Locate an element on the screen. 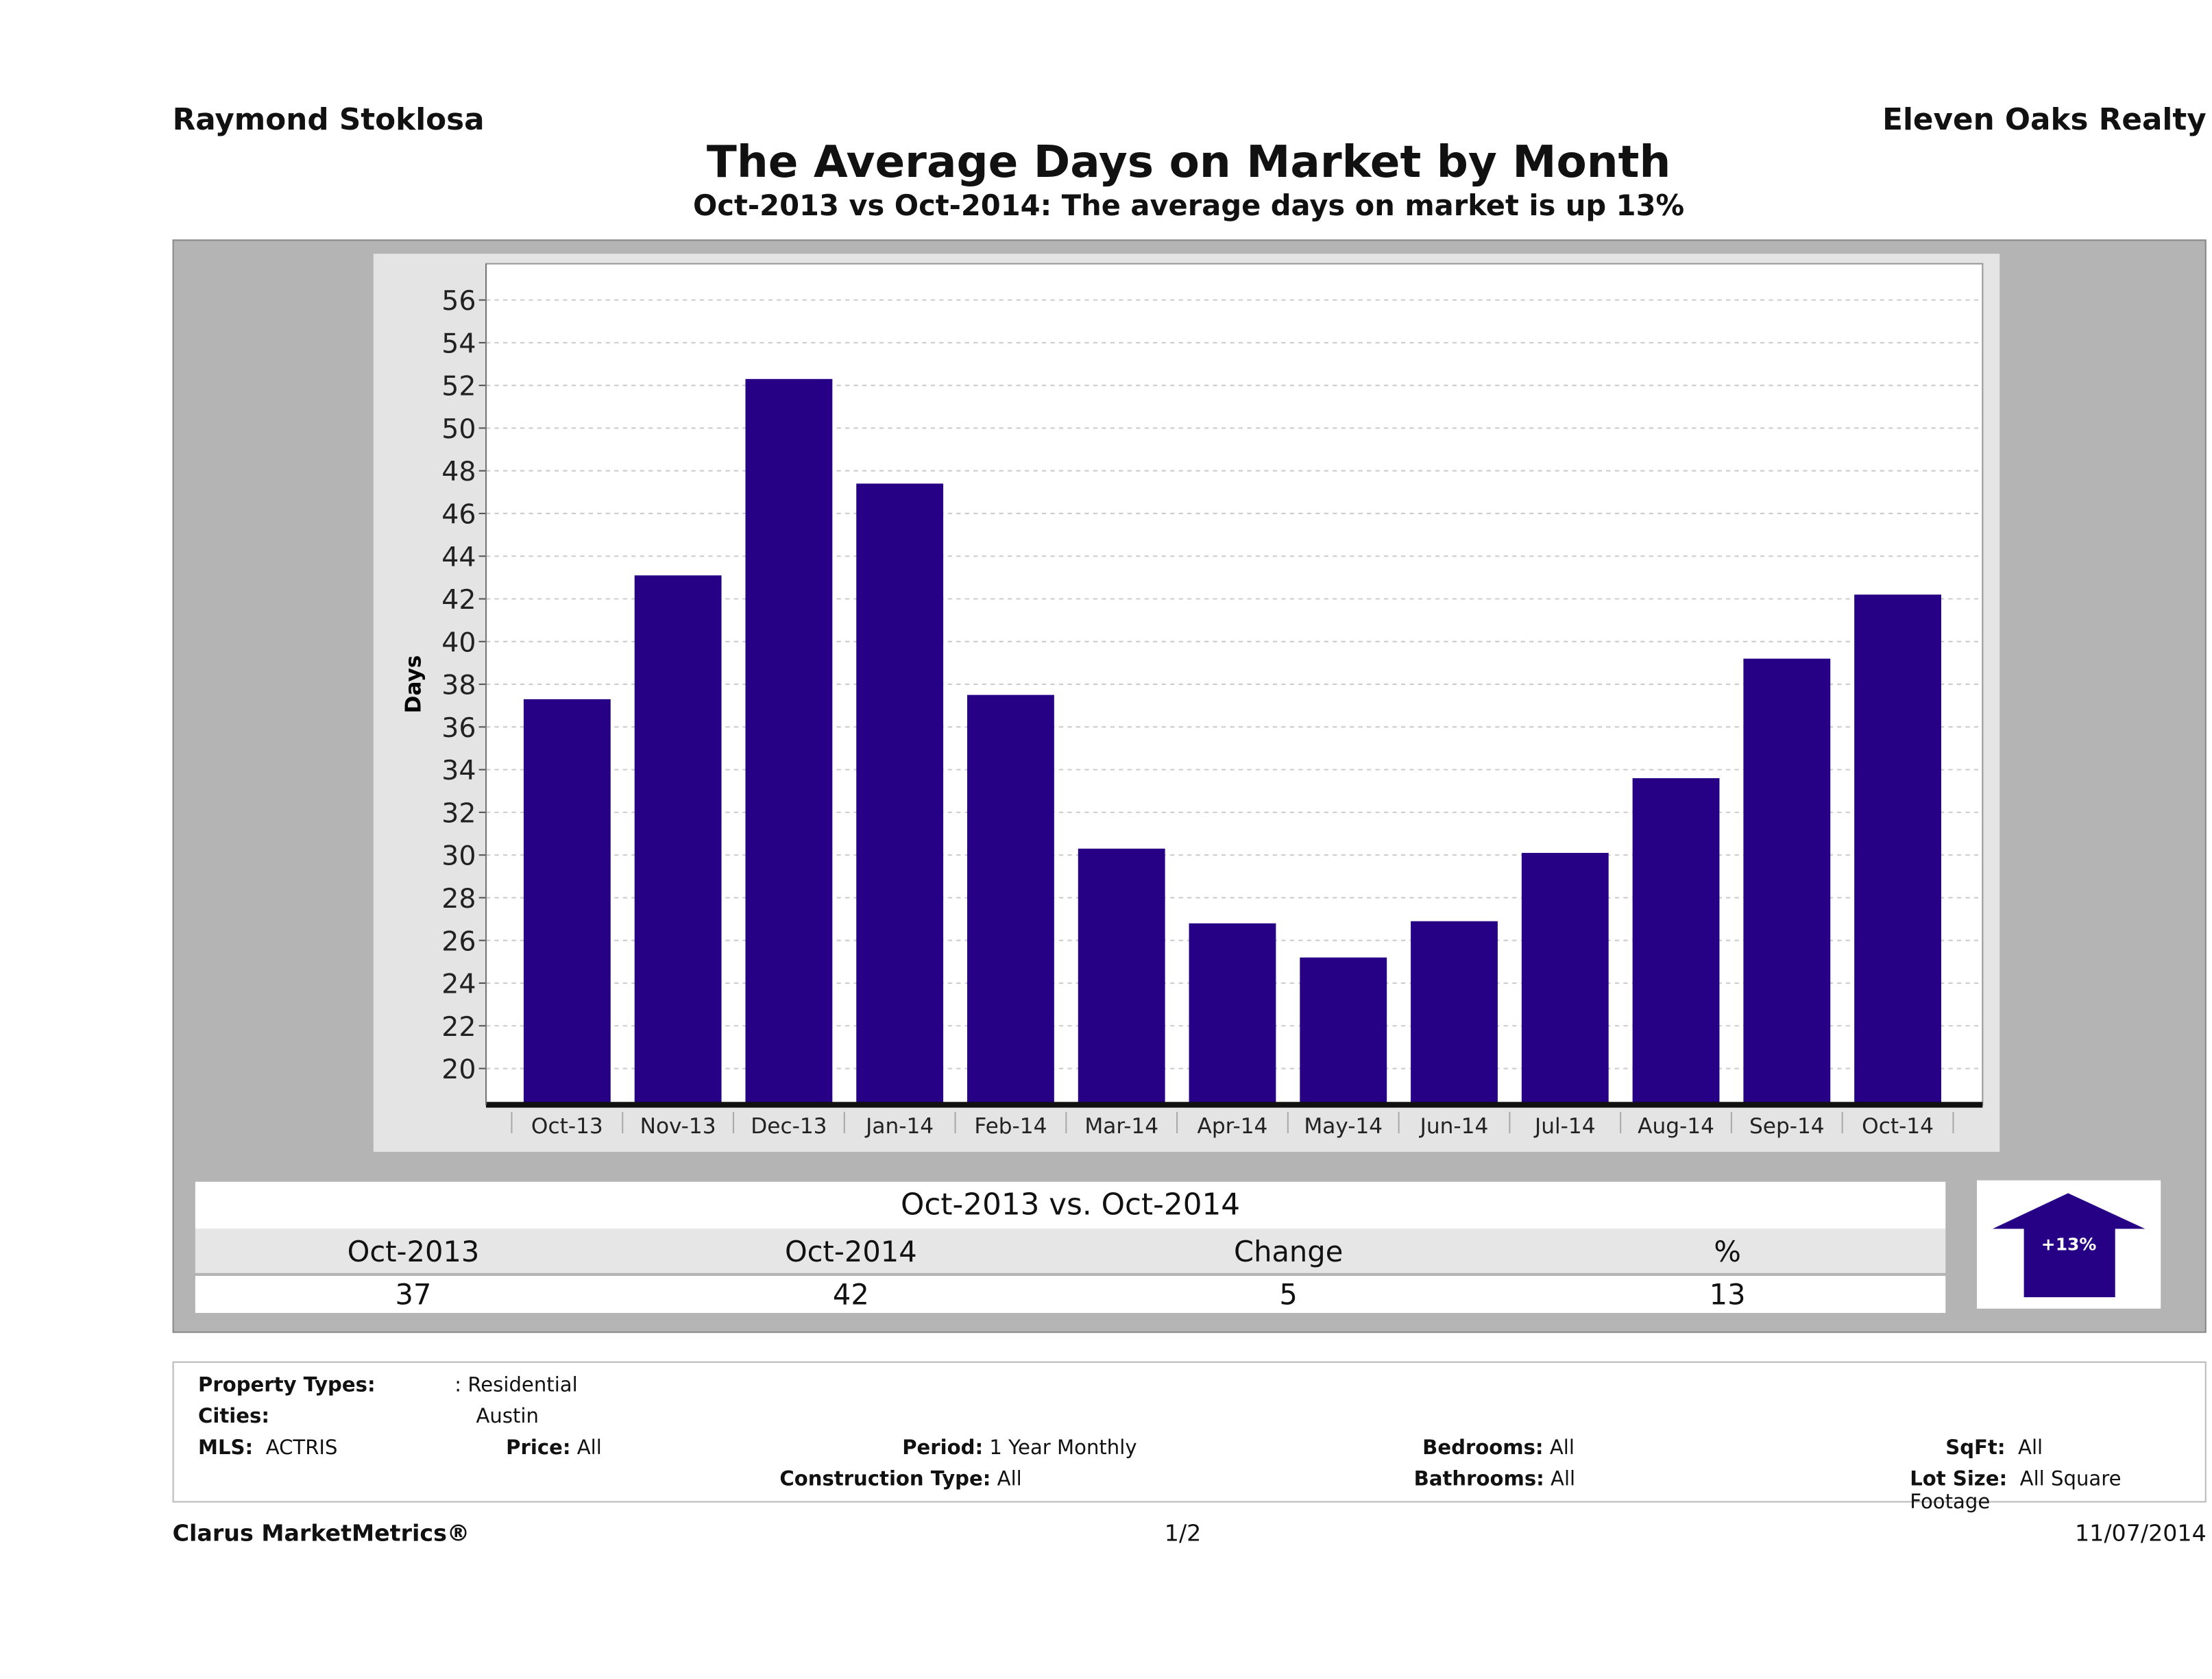  sqft-value: All is located at coordinates (2030, 1448).